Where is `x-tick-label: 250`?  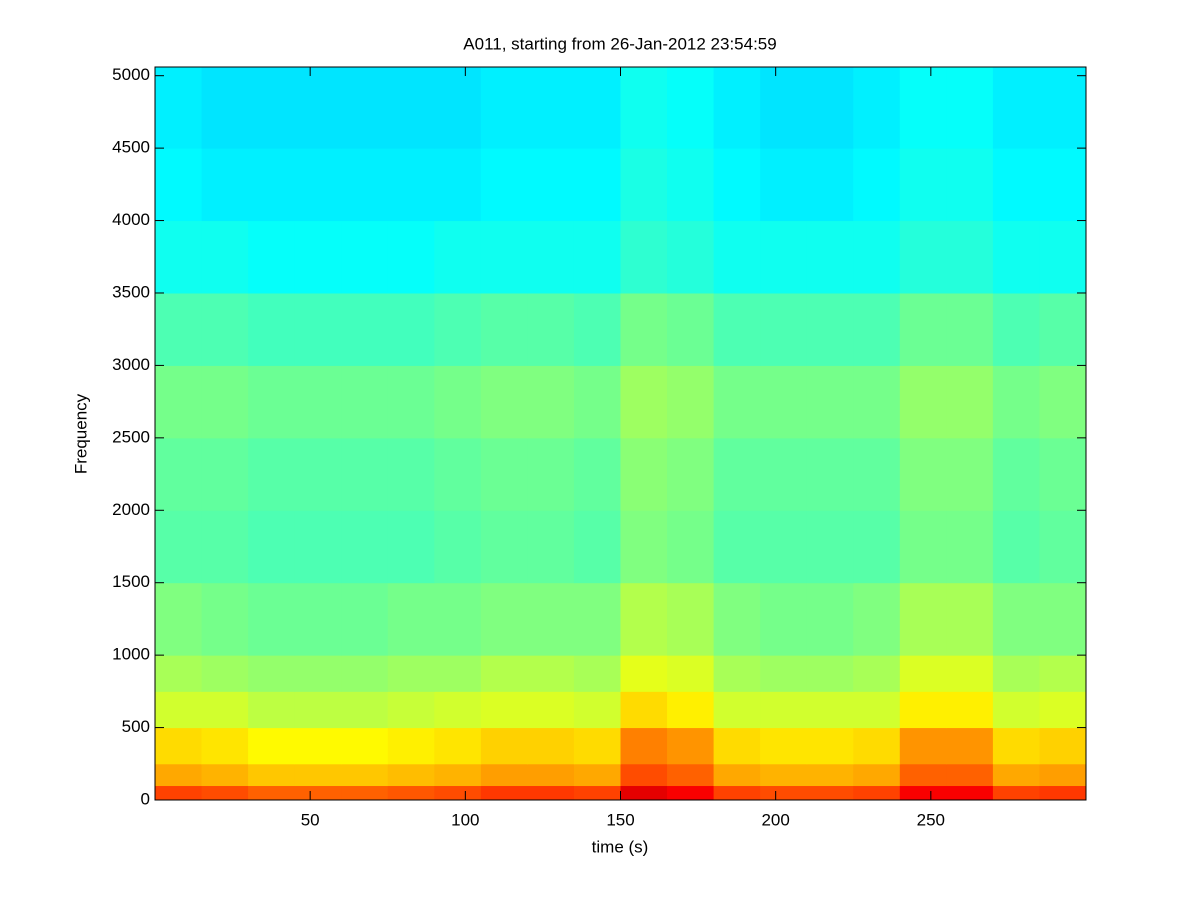 x-tick-label: 250 is located at coordinates (931, 819).